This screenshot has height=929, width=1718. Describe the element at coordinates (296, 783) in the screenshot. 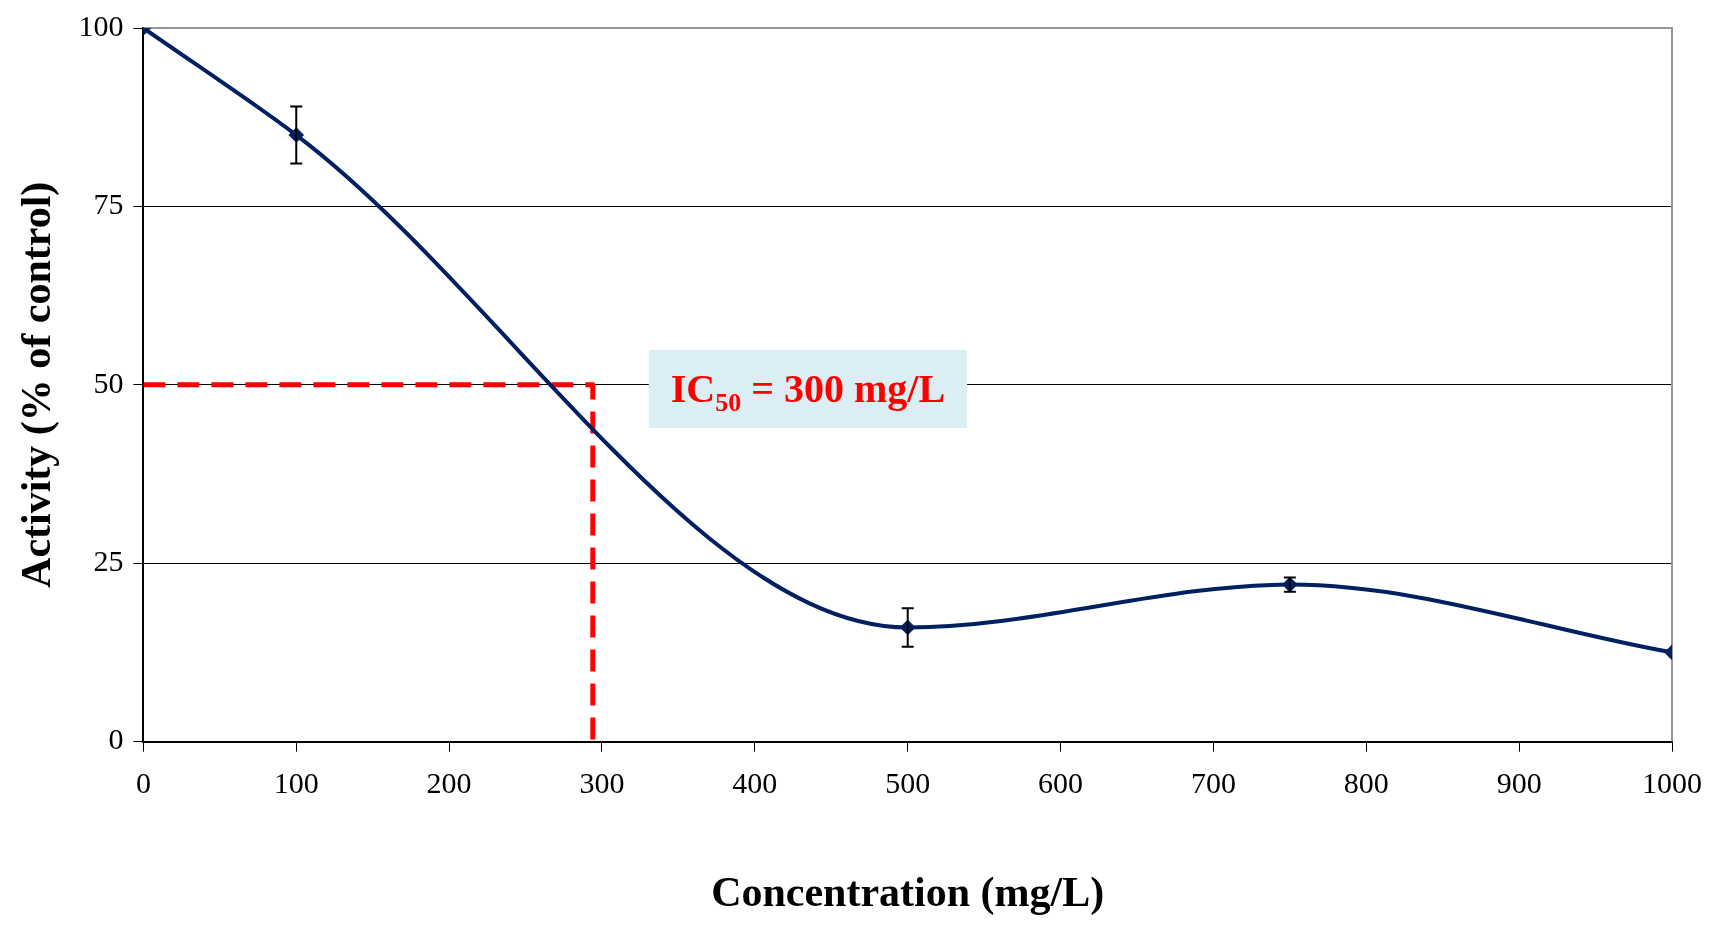

I see `x-tick-label: 100` at that location.